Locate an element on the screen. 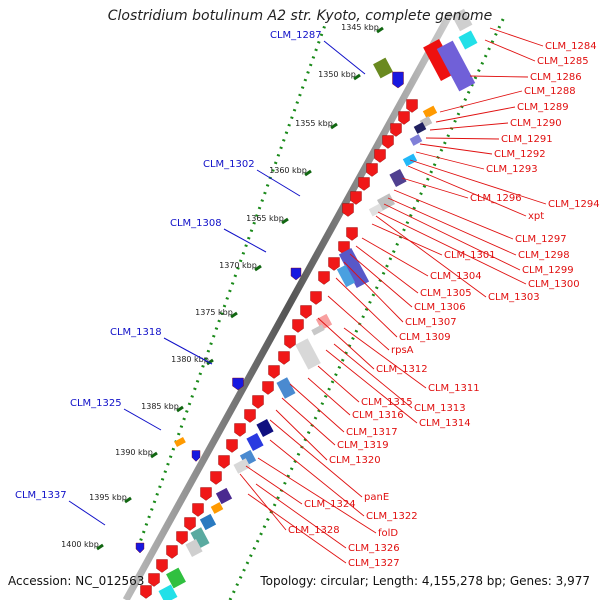  gene-block-purple is located at coordinates (354, 268).